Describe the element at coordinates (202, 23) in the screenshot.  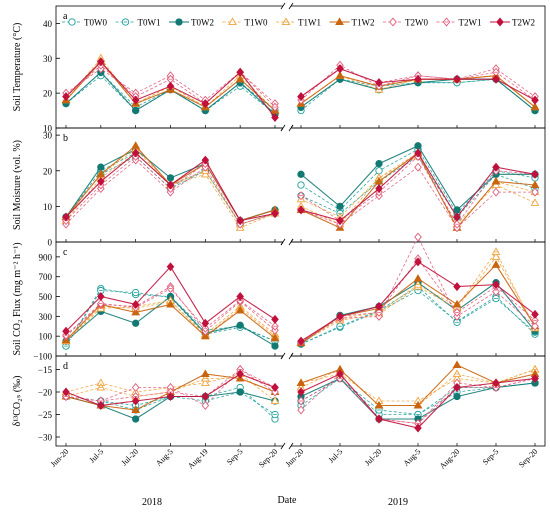
I see `legend-label: T0W2` at that location.